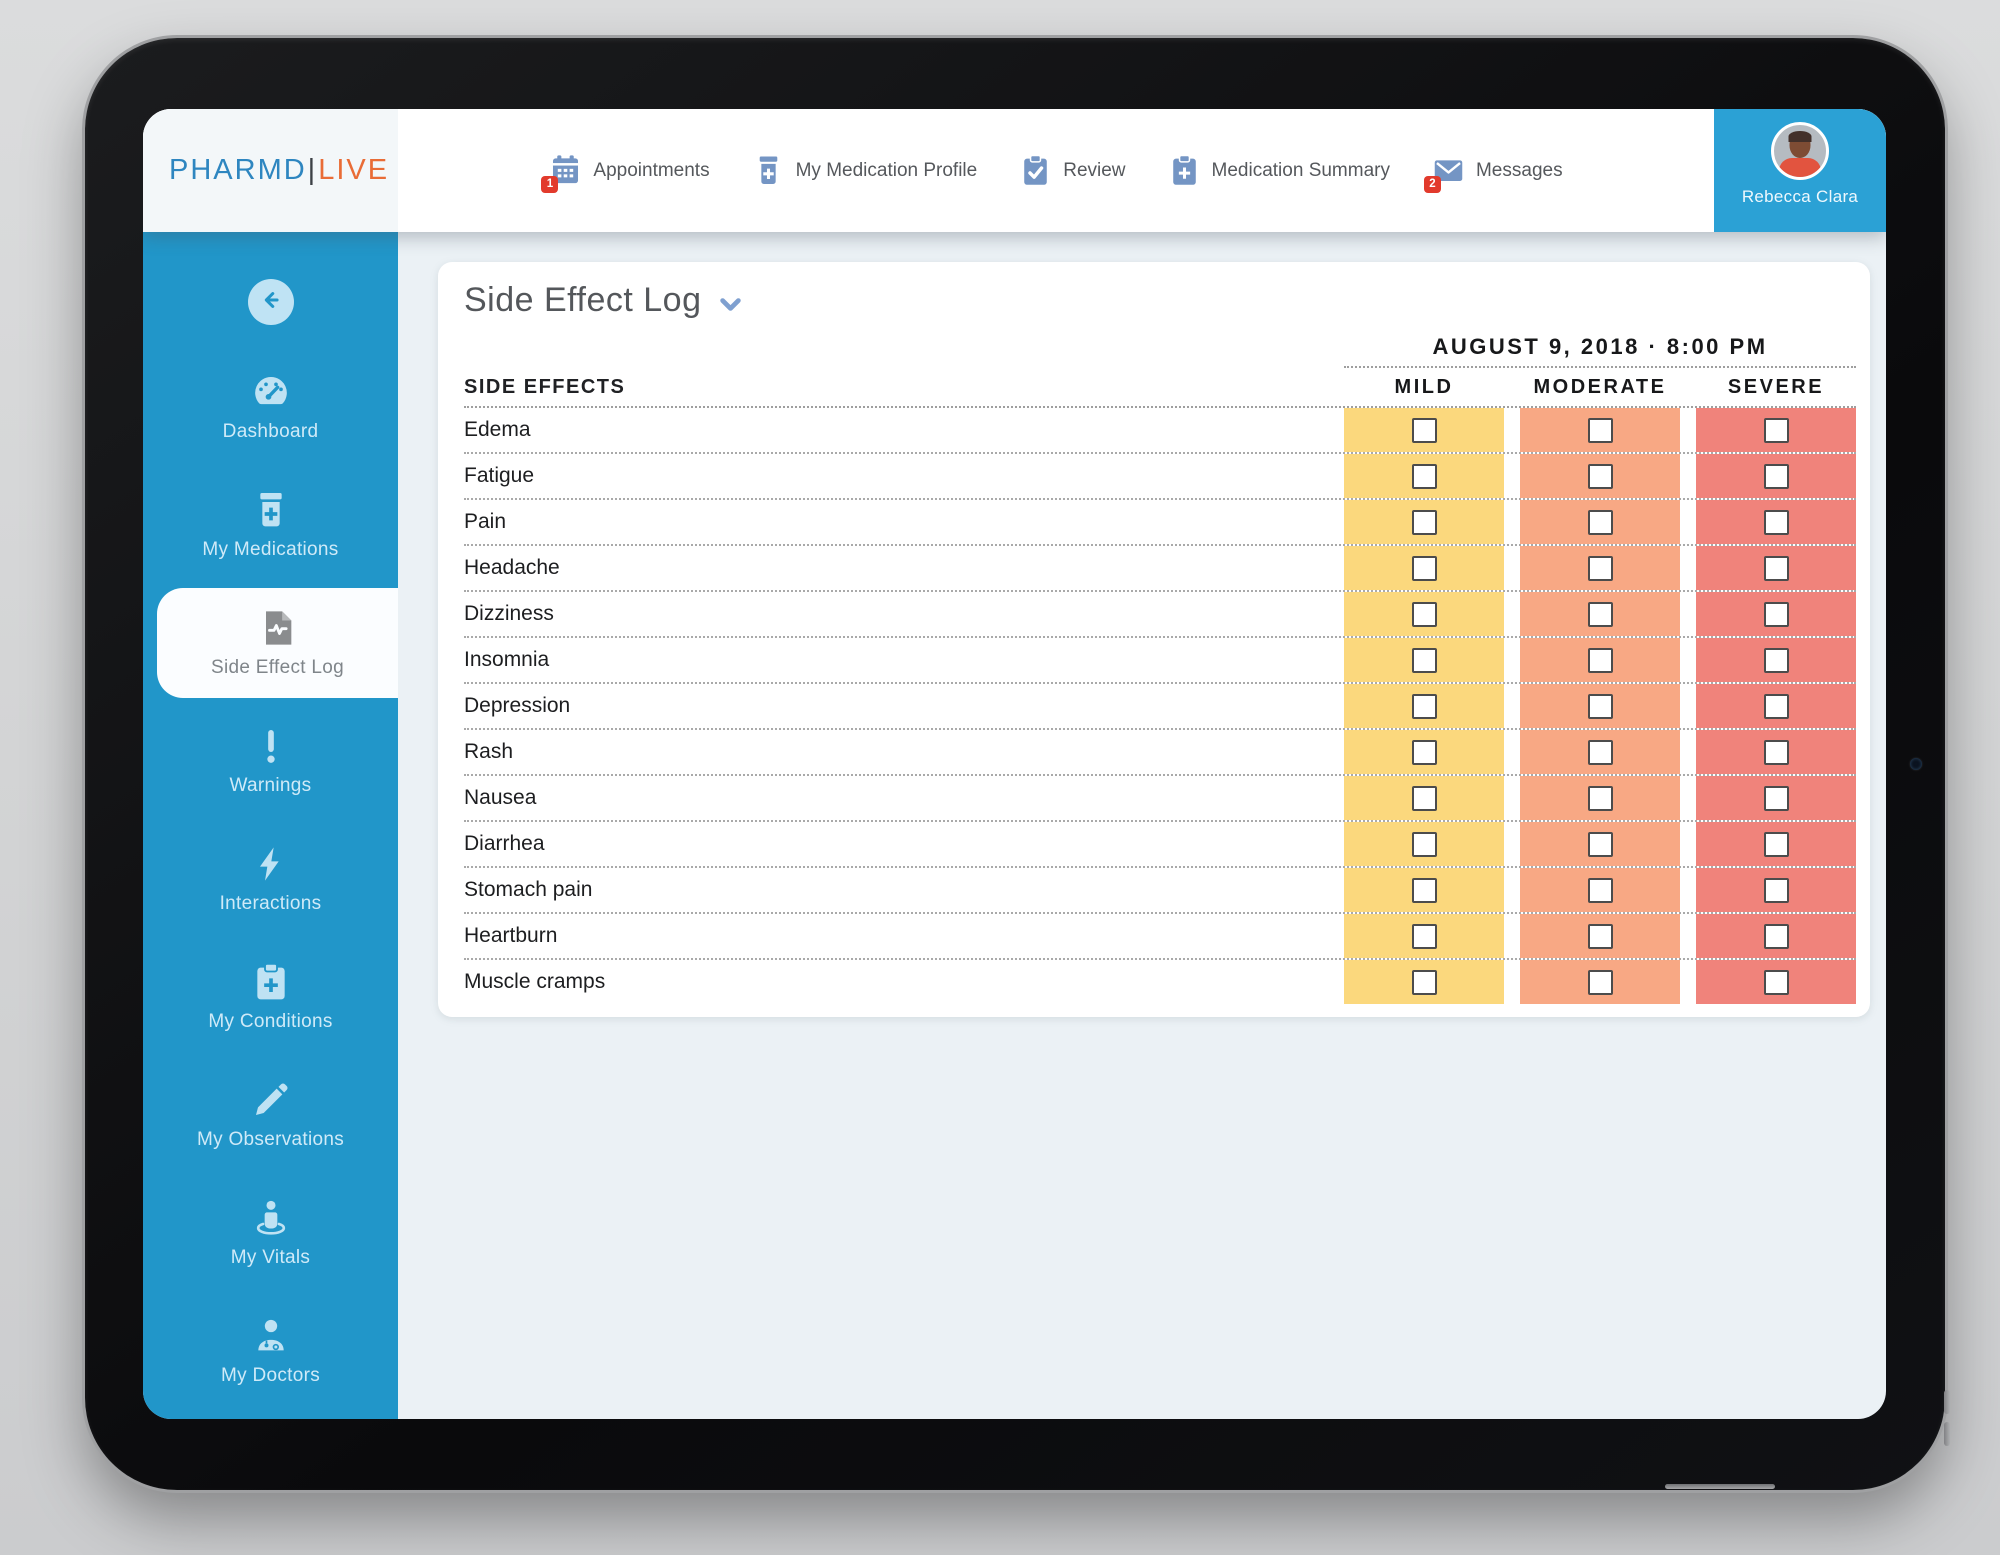 Image resolution: width=2000 pixels, height=1555 pixels. Describe the element at coordinates (1424, 614) in the screenshot. I see `checkbox-mild-dizziness` at that location.